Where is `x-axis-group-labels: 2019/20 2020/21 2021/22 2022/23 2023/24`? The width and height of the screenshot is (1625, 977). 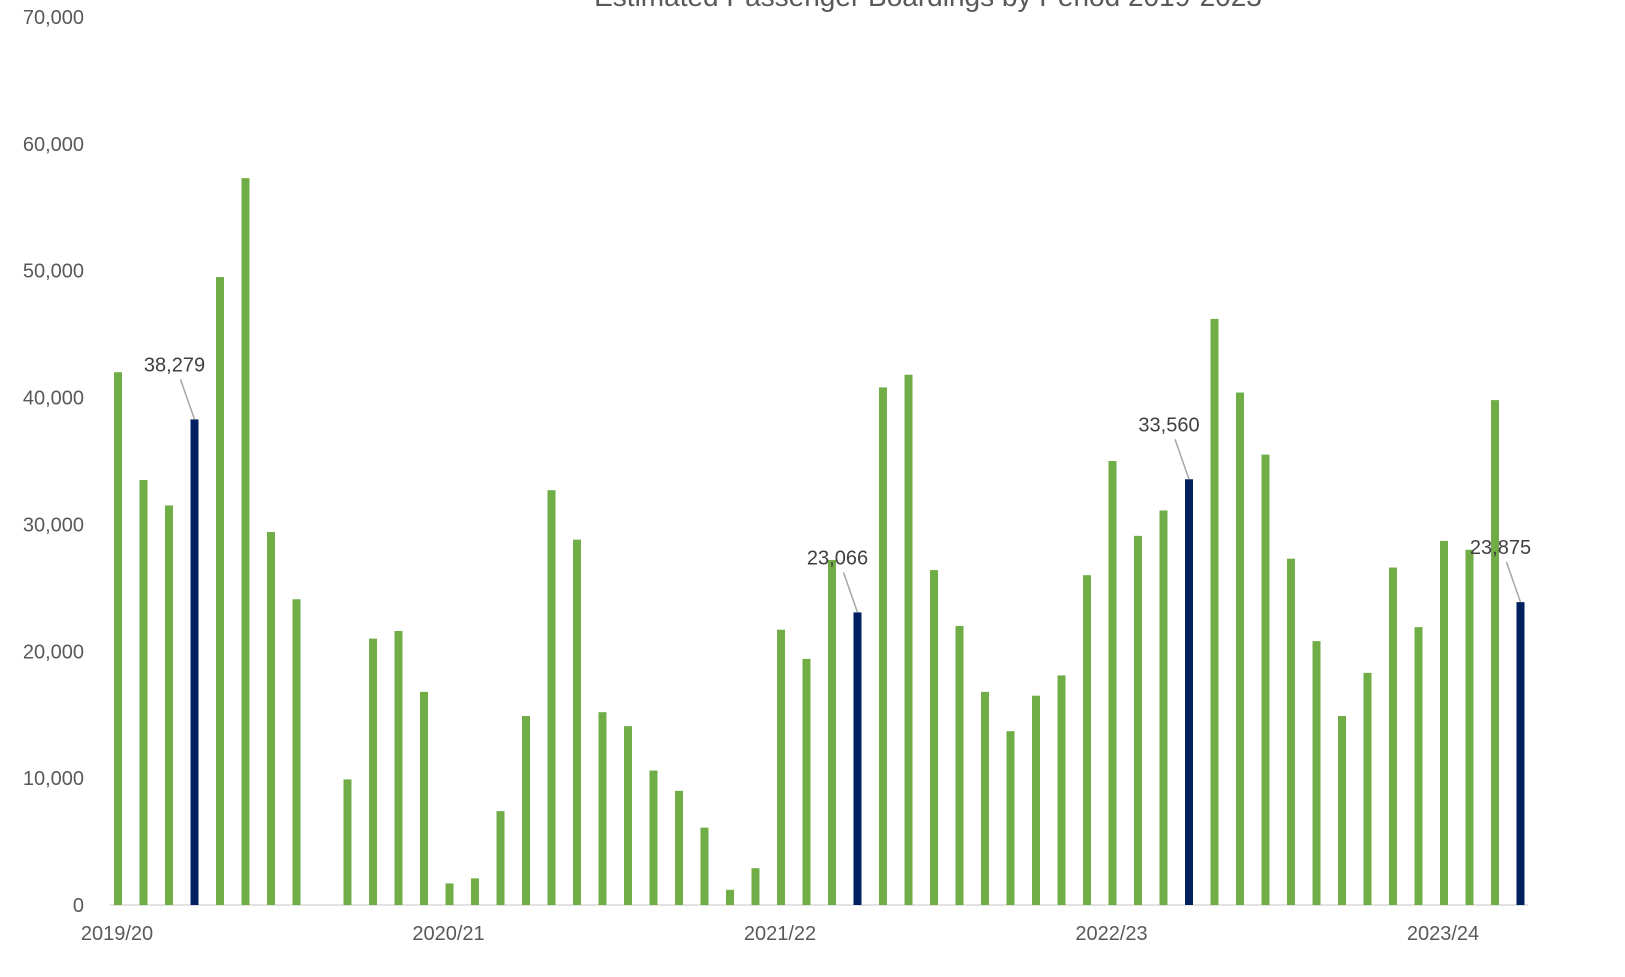
x-axis-group-labels: 2019/20 2020/21 2021/22 2022/23 2023/24 is located at coordinates (780, 934).